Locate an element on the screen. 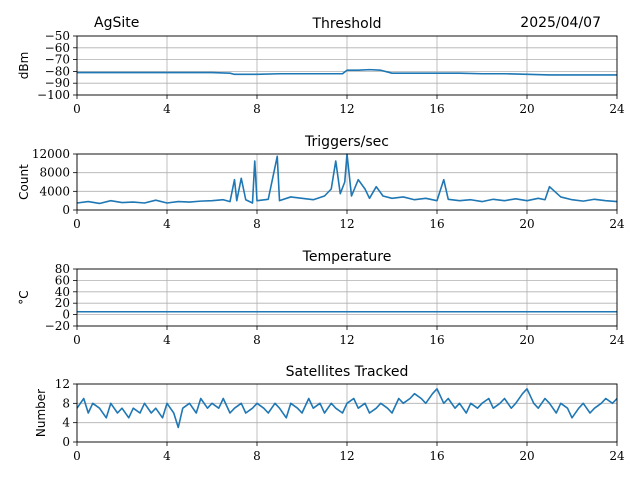  y-axis-label: °C is located at coordinates (24, 297).